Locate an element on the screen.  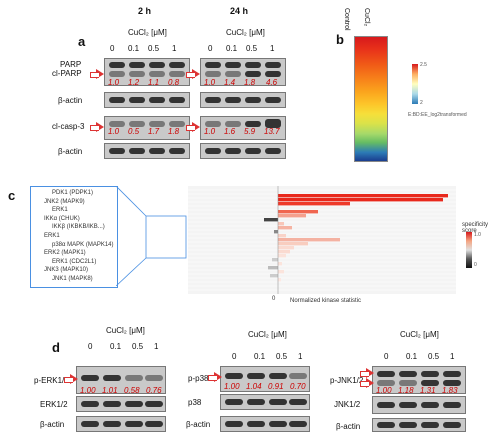
d-erk-phospho-blot is located at coordinates (121, 380).